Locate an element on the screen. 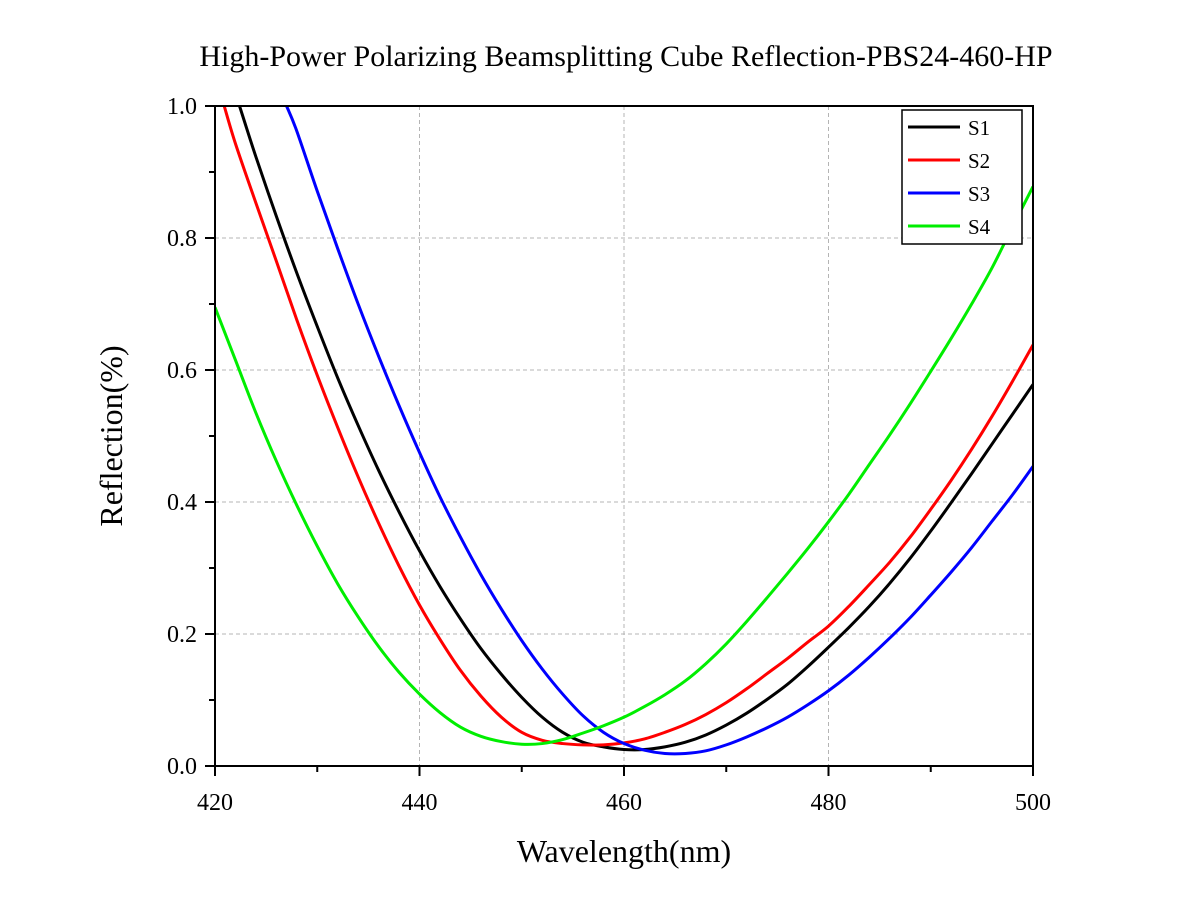  y-tick-labels: 0.0 0.2 0.4 0.6 0.8 1.0 is located at coordinates (182, 437).